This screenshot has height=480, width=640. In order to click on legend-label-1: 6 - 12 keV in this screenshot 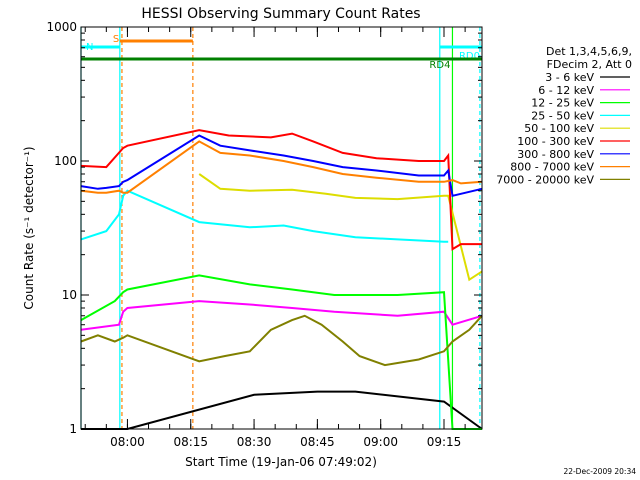, I will do `click(566, 90)`.